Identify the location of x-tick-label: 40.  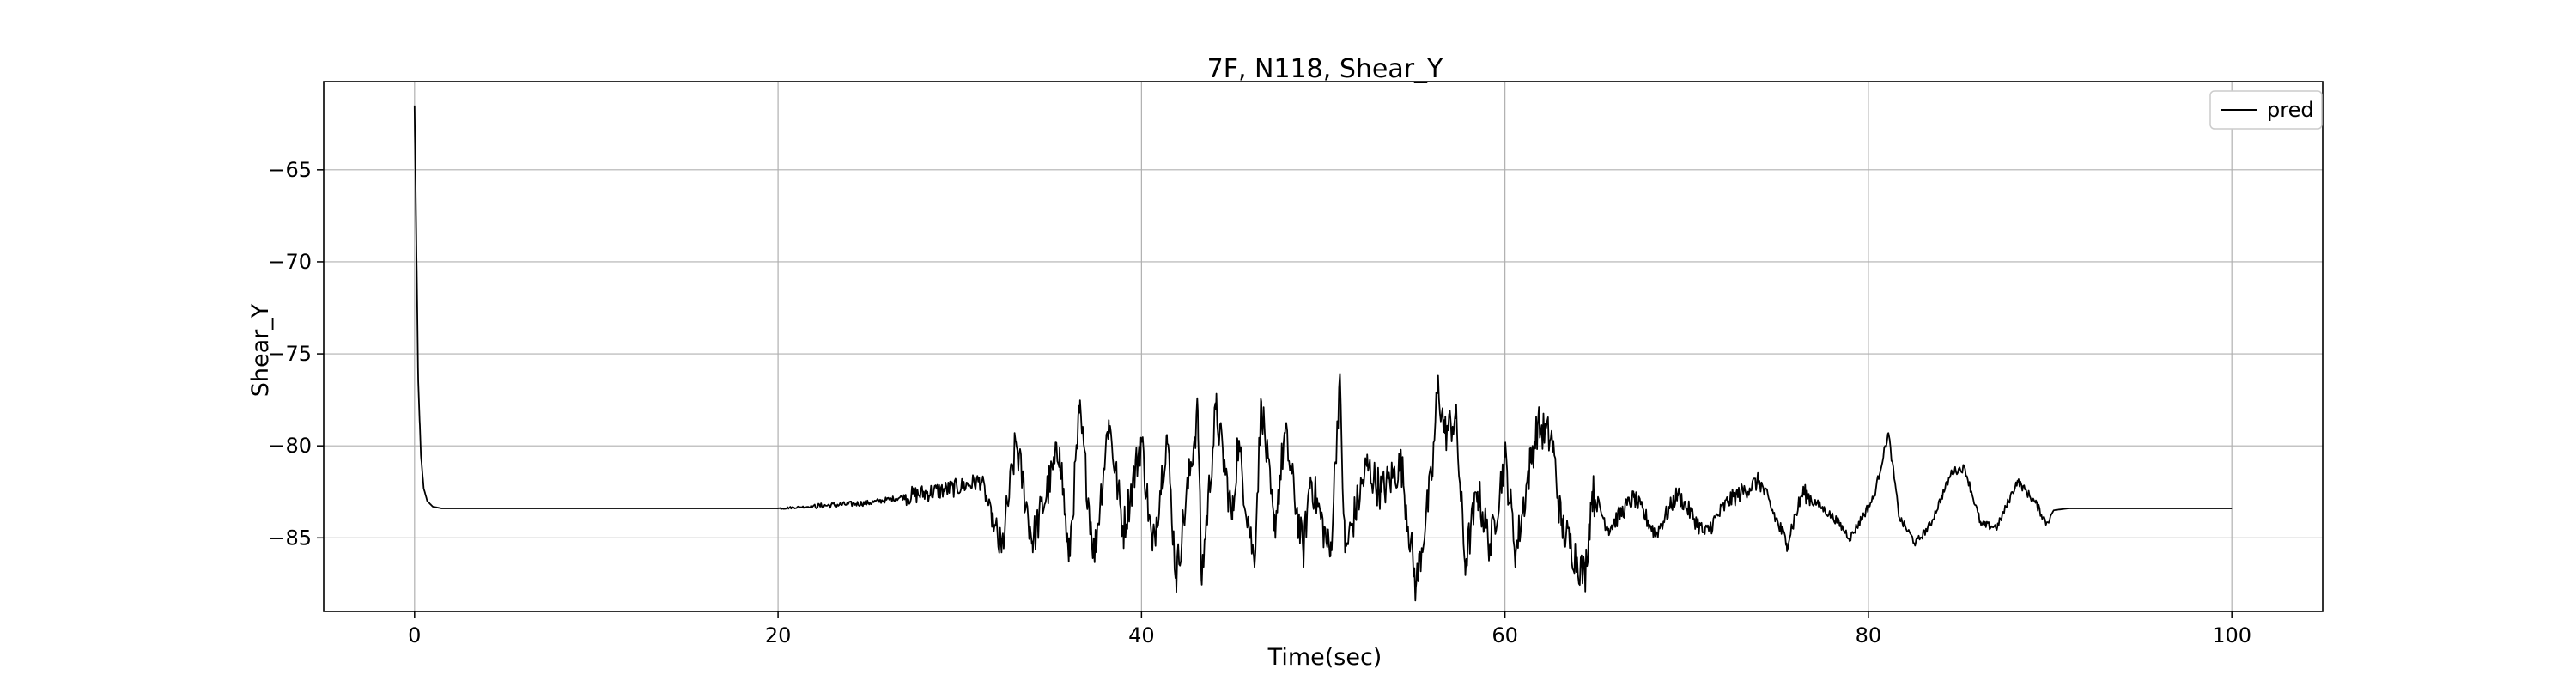
(1141, 635).